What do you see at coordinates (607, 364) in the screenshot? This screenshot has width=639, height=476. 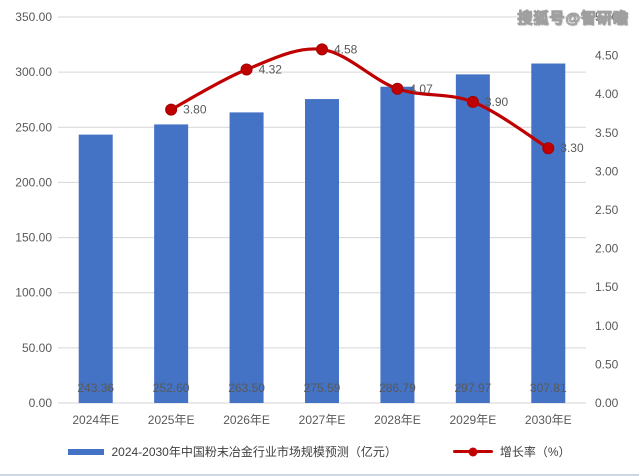 I see `right-axis-tick-label: 0.50` at bounding box center [607, 364].